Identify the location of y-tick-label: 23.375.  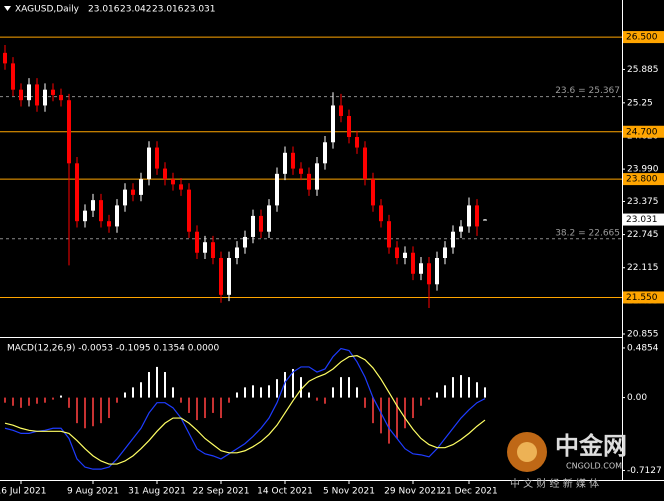
(643, 202).